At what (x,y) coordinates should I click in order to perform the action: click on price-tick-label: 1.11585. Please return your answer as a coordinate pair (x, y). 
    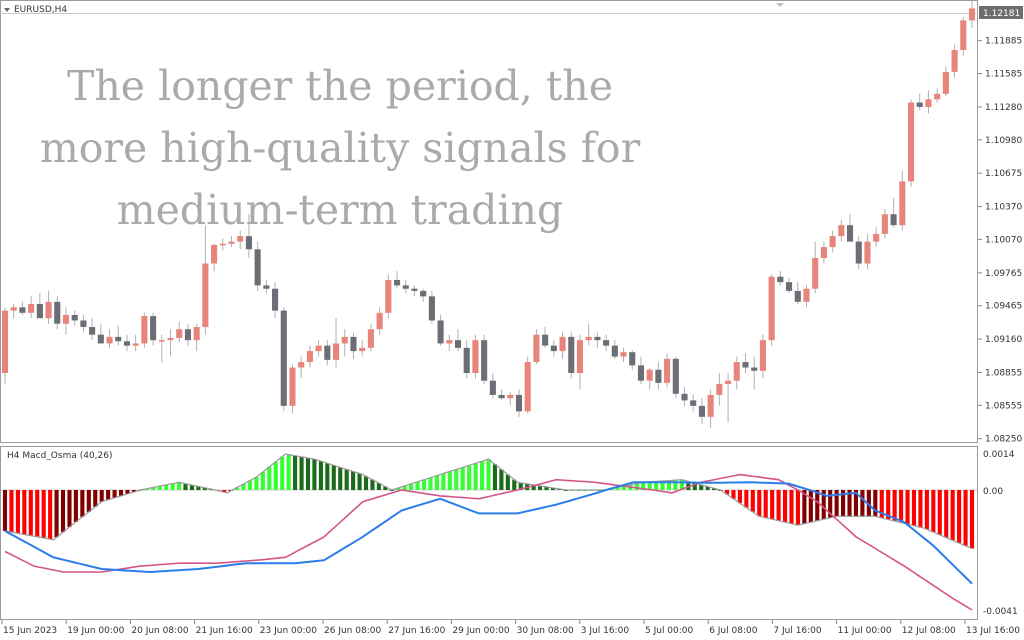
    Looking at the image, I should click on (1003, 75).